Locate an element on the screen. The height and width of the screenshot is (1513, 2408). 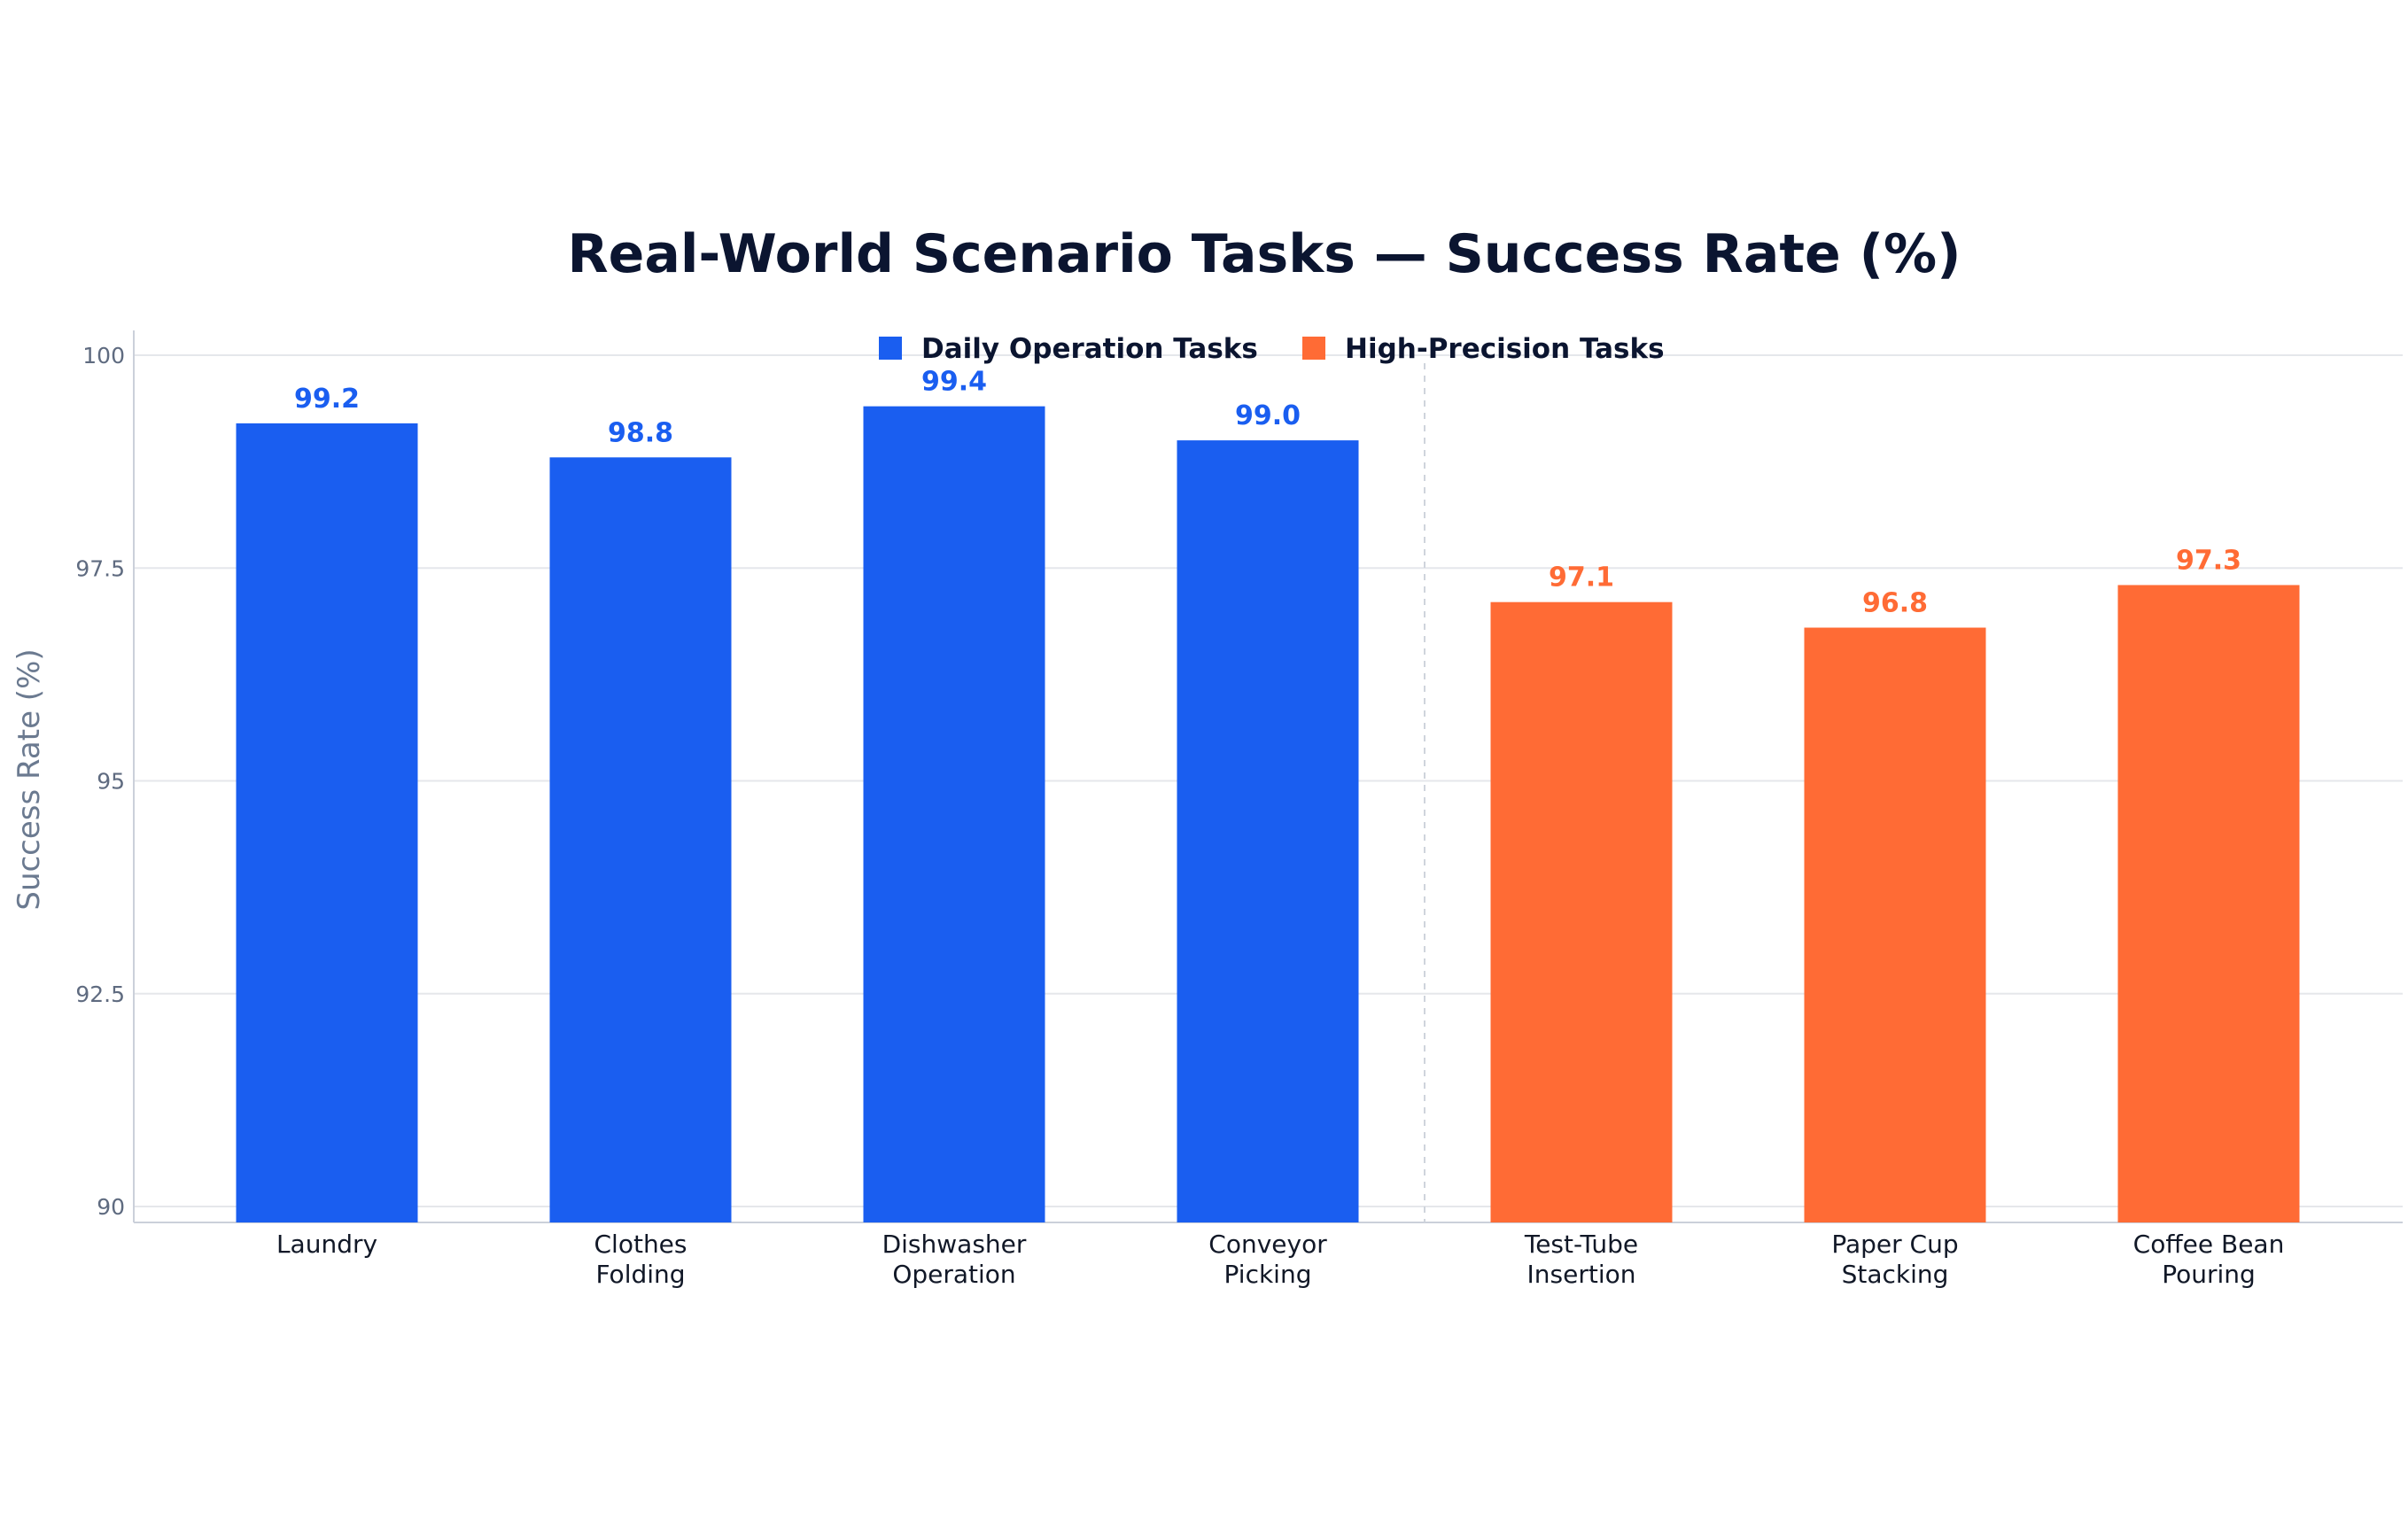
bar-value-label: 97.1 is located at coordinates (1581, 579).